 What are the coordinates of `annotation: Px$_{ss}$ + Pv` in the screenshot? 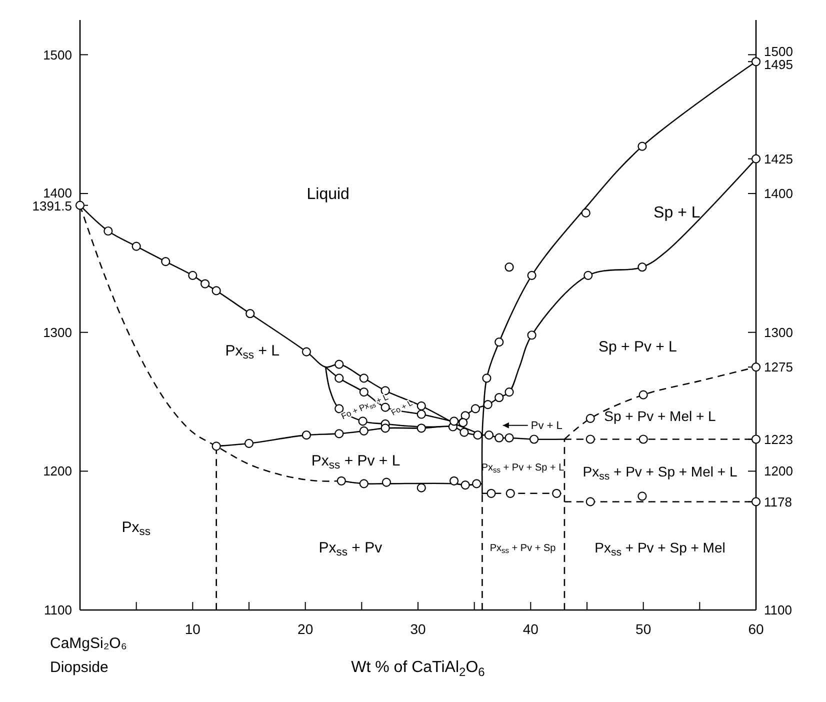 It's located at (350, 550).